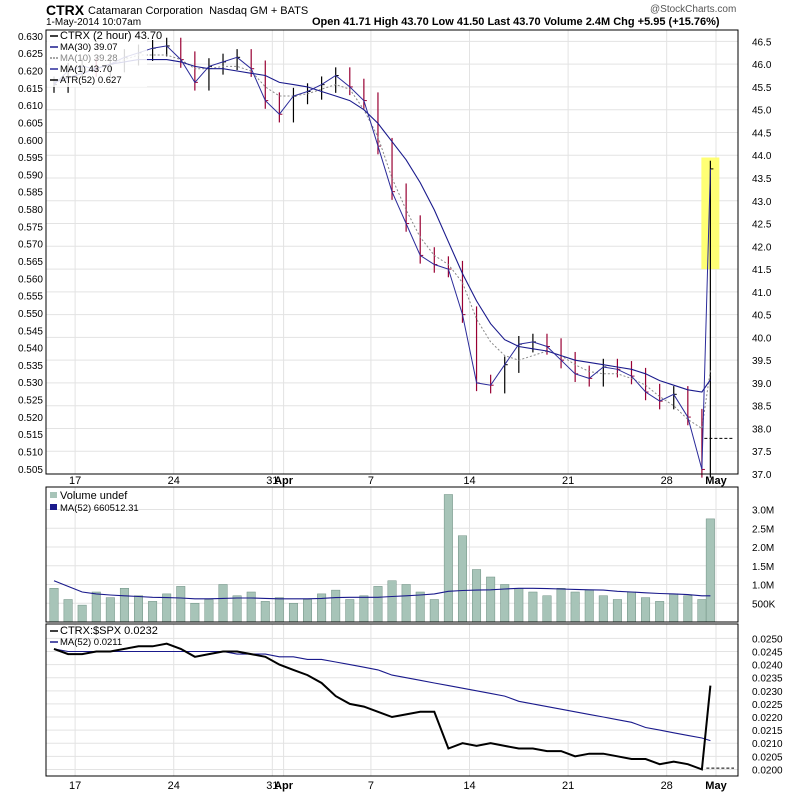 The image size is (800, 795). What do you see at coordinates (94, 22) in the screenshot?
I see `datetime-label: 1-May-2014 10:07am` at bounding box center [94, 22].